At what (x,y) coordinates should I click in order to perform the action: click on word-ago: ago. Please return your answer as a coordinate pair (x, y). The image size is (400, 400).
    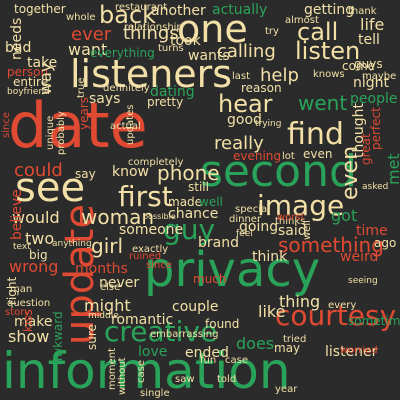
    Looking at the image, I should click on (385, 243).